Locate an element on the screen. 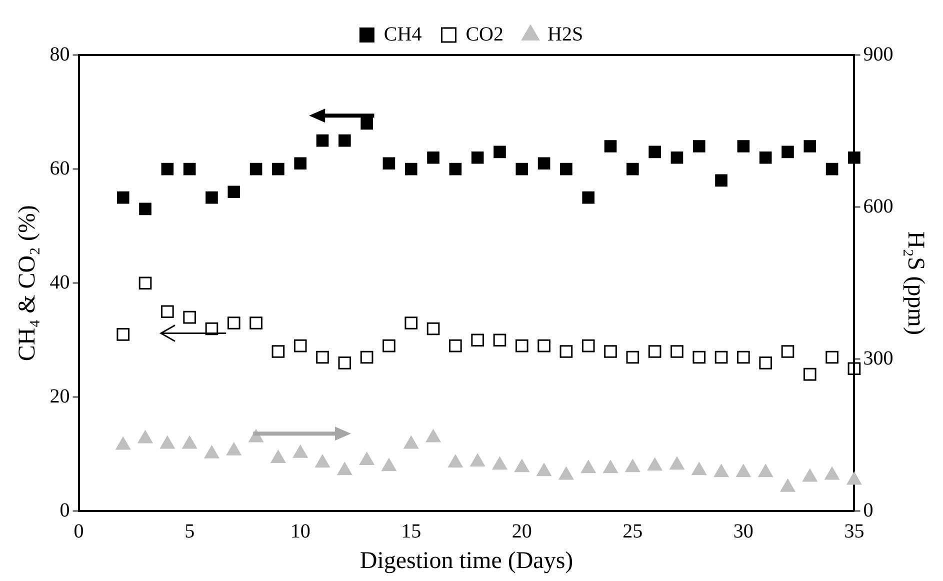 The height and width of the screenshot is (581, 943). x-tick-label: 0 is located at coordinates (79, 531).